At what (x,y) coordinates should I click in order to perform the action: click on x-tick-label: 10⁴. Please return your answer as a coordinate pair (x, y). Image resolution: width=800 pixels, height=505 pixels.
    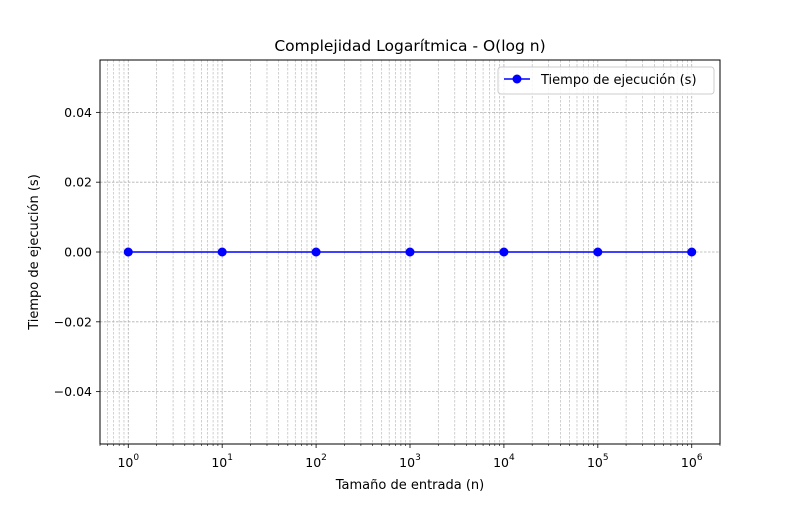
    Looking at the image, I should click on (504, 461).